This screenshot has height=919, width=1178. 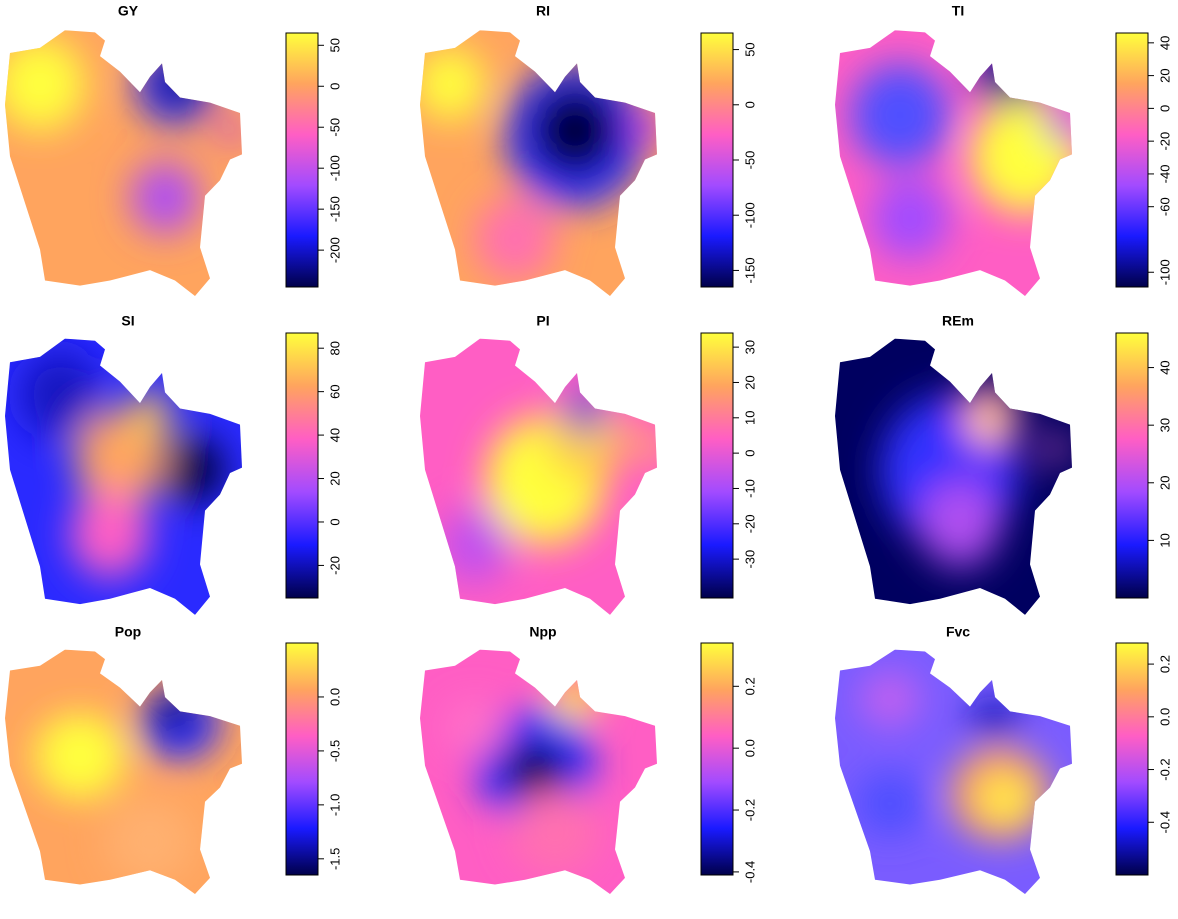 What do you see at coordinates (543, 11) in the screenshot?
I see `panel-title: RI` at bounding box center [543, 11].